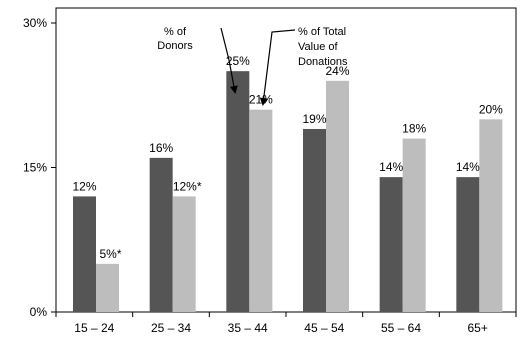  I want to click on bar-label-s1-3: 24%, so click(337, 71).